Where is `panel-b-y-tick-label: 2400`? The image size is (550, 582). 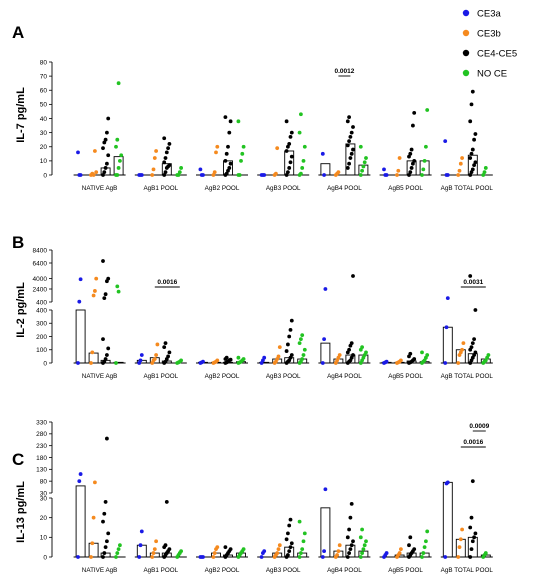
panel-b-y-tick-label: 2400 is located at coordinates (40, 289).